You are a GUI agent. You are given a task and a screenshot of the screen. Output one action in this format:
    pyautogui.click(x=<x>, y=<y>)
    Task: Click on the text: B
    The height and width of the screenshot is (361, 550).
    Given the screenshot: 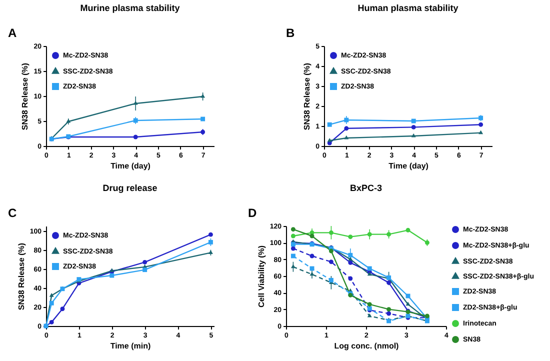 What is the action you would take?
    pyautogui.click(x=290, y=33)
    